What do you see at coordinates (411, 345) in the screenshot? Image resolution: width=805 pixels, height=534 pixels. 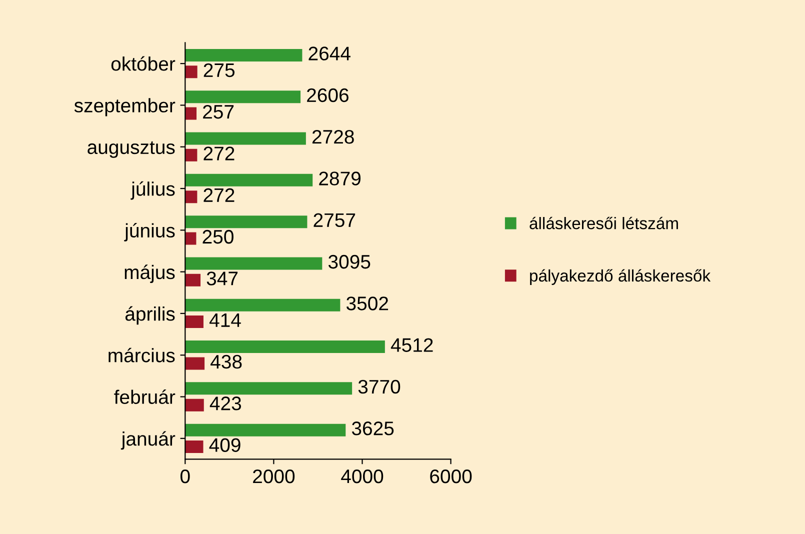 I see `data-label: 4512` at bounding box center [411, 345].